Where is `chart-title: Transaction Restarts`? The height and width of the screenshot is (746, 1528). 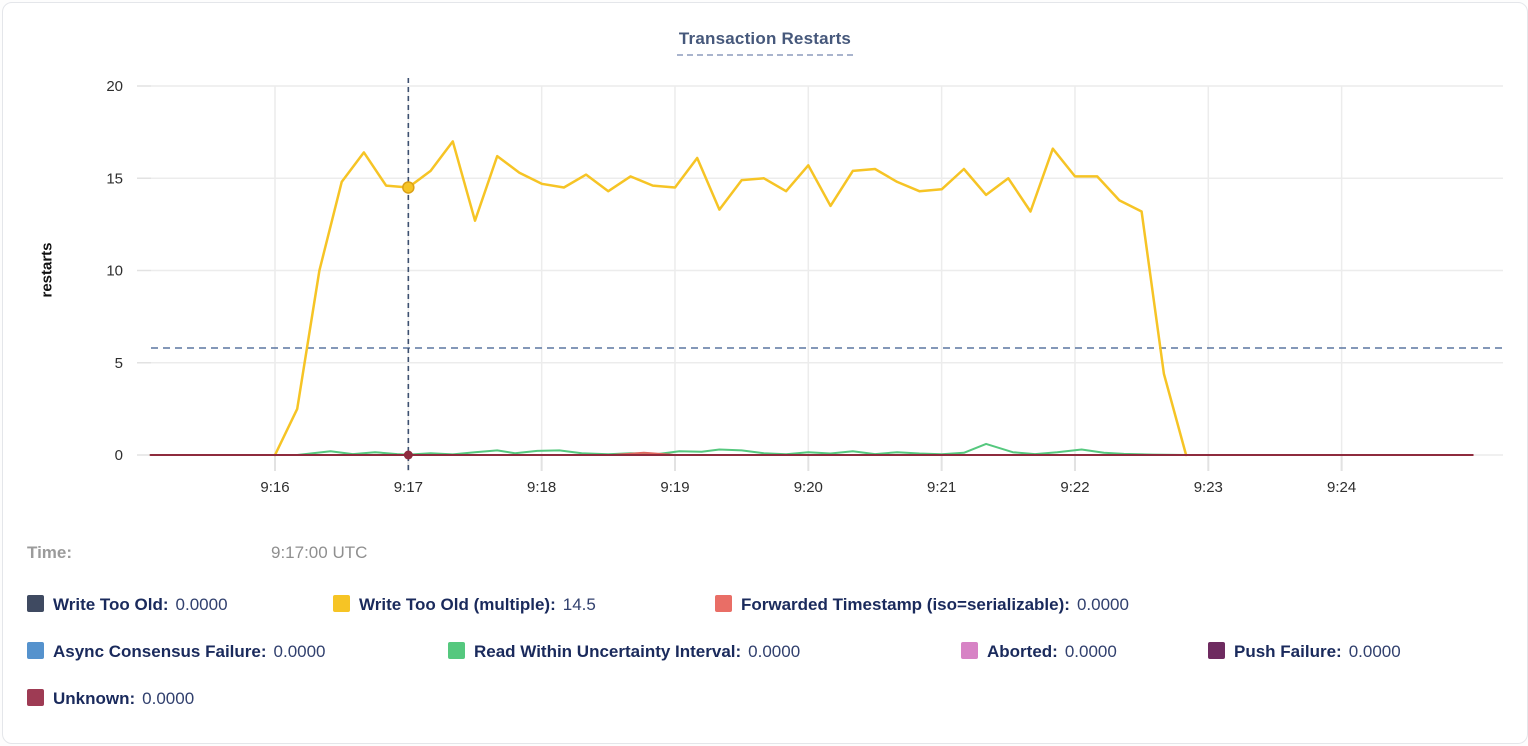 chart-title: Transaction Restarts is located at coordinates (765, 42).